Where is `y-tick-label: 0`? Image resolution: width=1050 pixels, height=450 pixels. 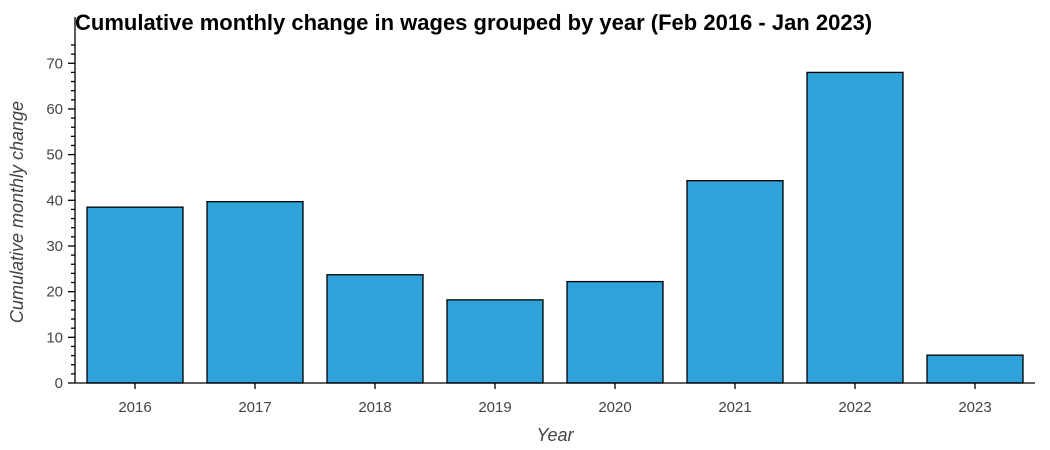
y-tick-label: 0 is located at coordinates (59, 383).